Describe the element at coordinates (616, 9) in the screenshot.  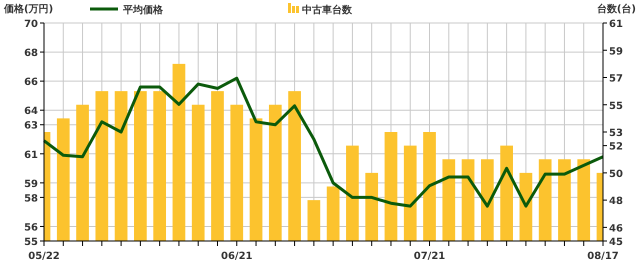
I see `y2-axis-title: 台数(台)` at that location.